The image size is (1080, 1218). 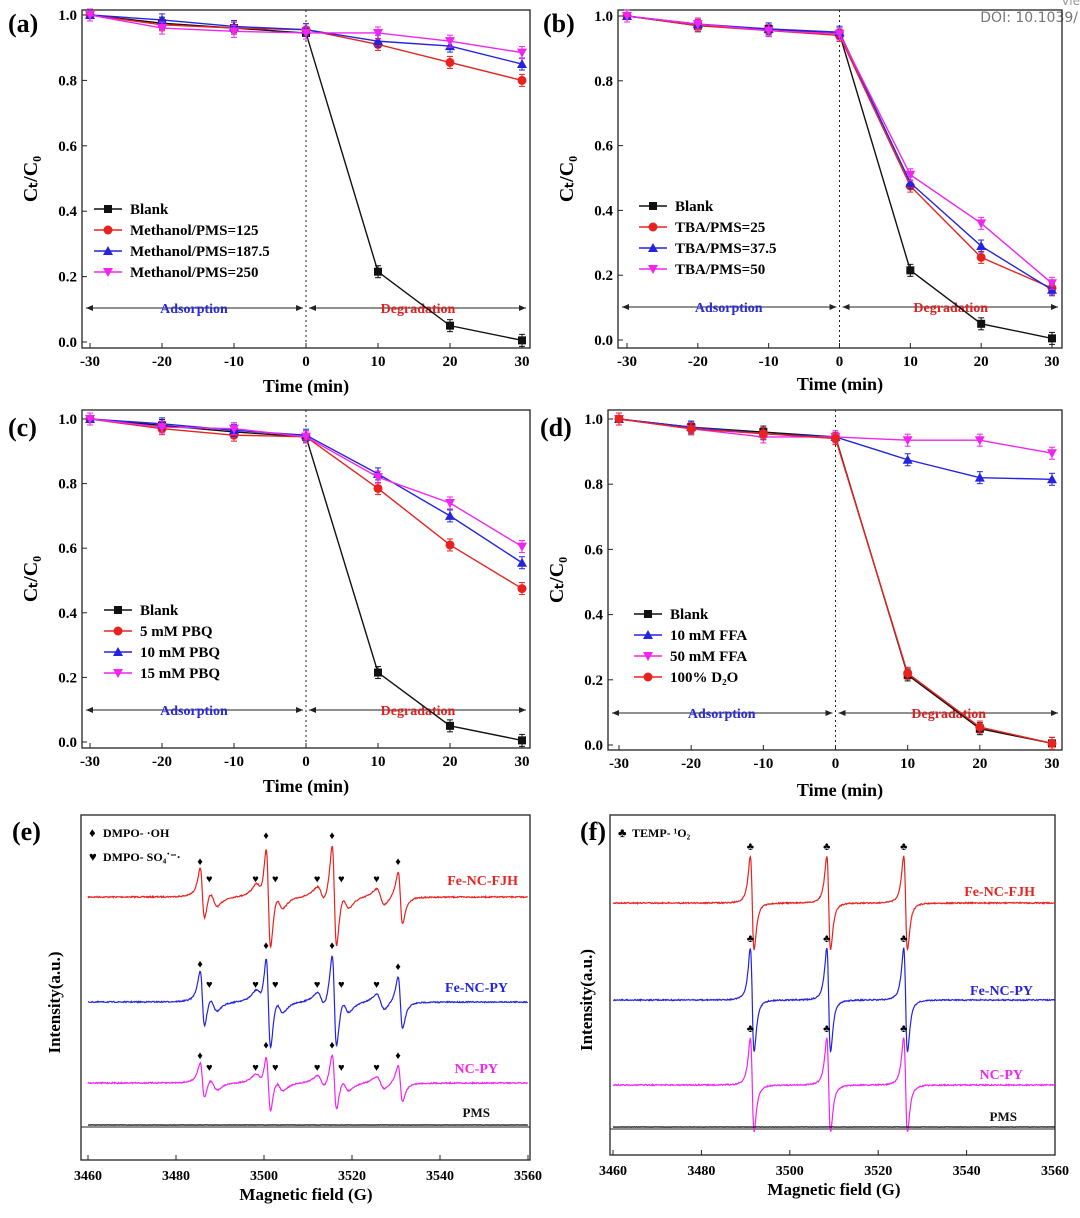 I want to click on x-tick-label: 3480, so click(x=176, y=1176).